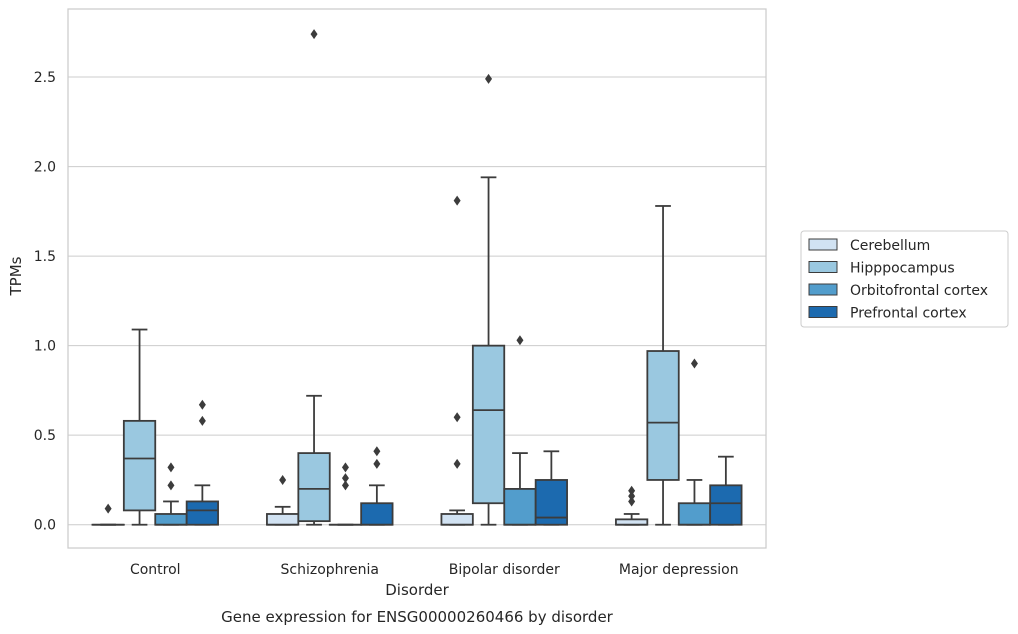 Image resolution: width=1018 pixels, height=634 pixels. What do you see at coordinates (155, 570) in the screenshot?
I see `x-tick-label: Control` at bounding box center [155, 570].